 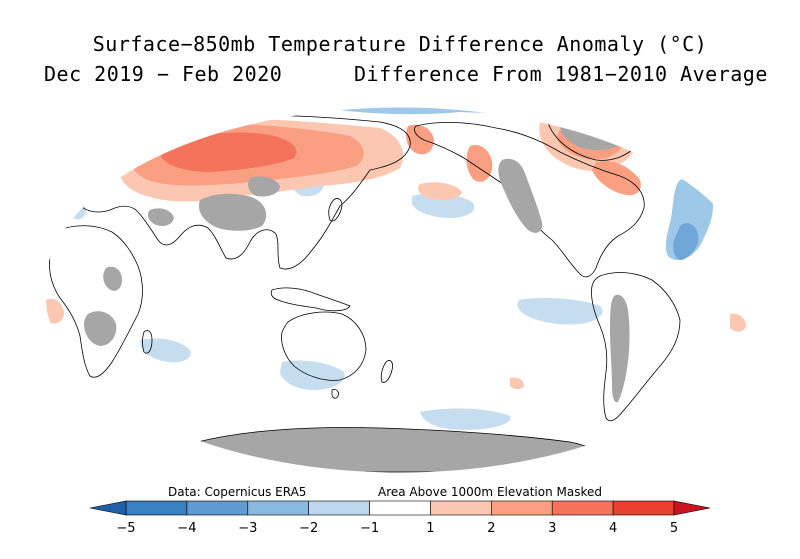 I want to click on colorbar-tick-label: −3, so click(x=247, y=528).